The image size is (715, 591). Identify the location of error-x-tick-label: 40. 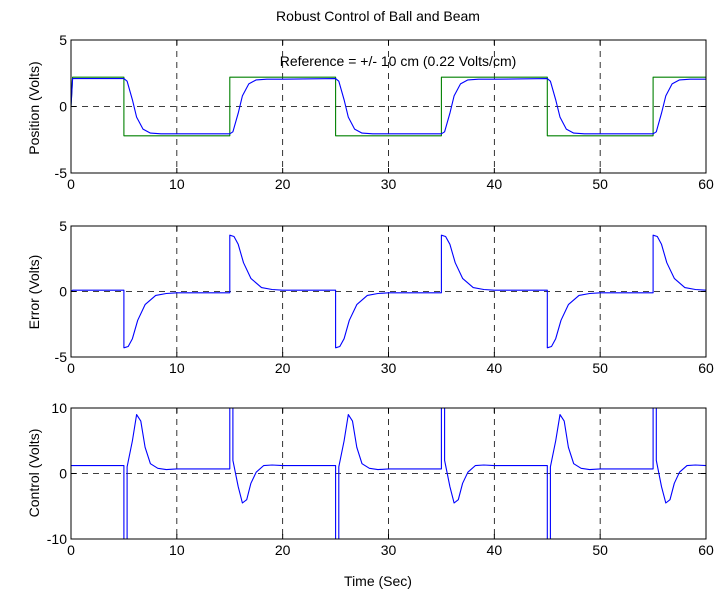
(495, 368).